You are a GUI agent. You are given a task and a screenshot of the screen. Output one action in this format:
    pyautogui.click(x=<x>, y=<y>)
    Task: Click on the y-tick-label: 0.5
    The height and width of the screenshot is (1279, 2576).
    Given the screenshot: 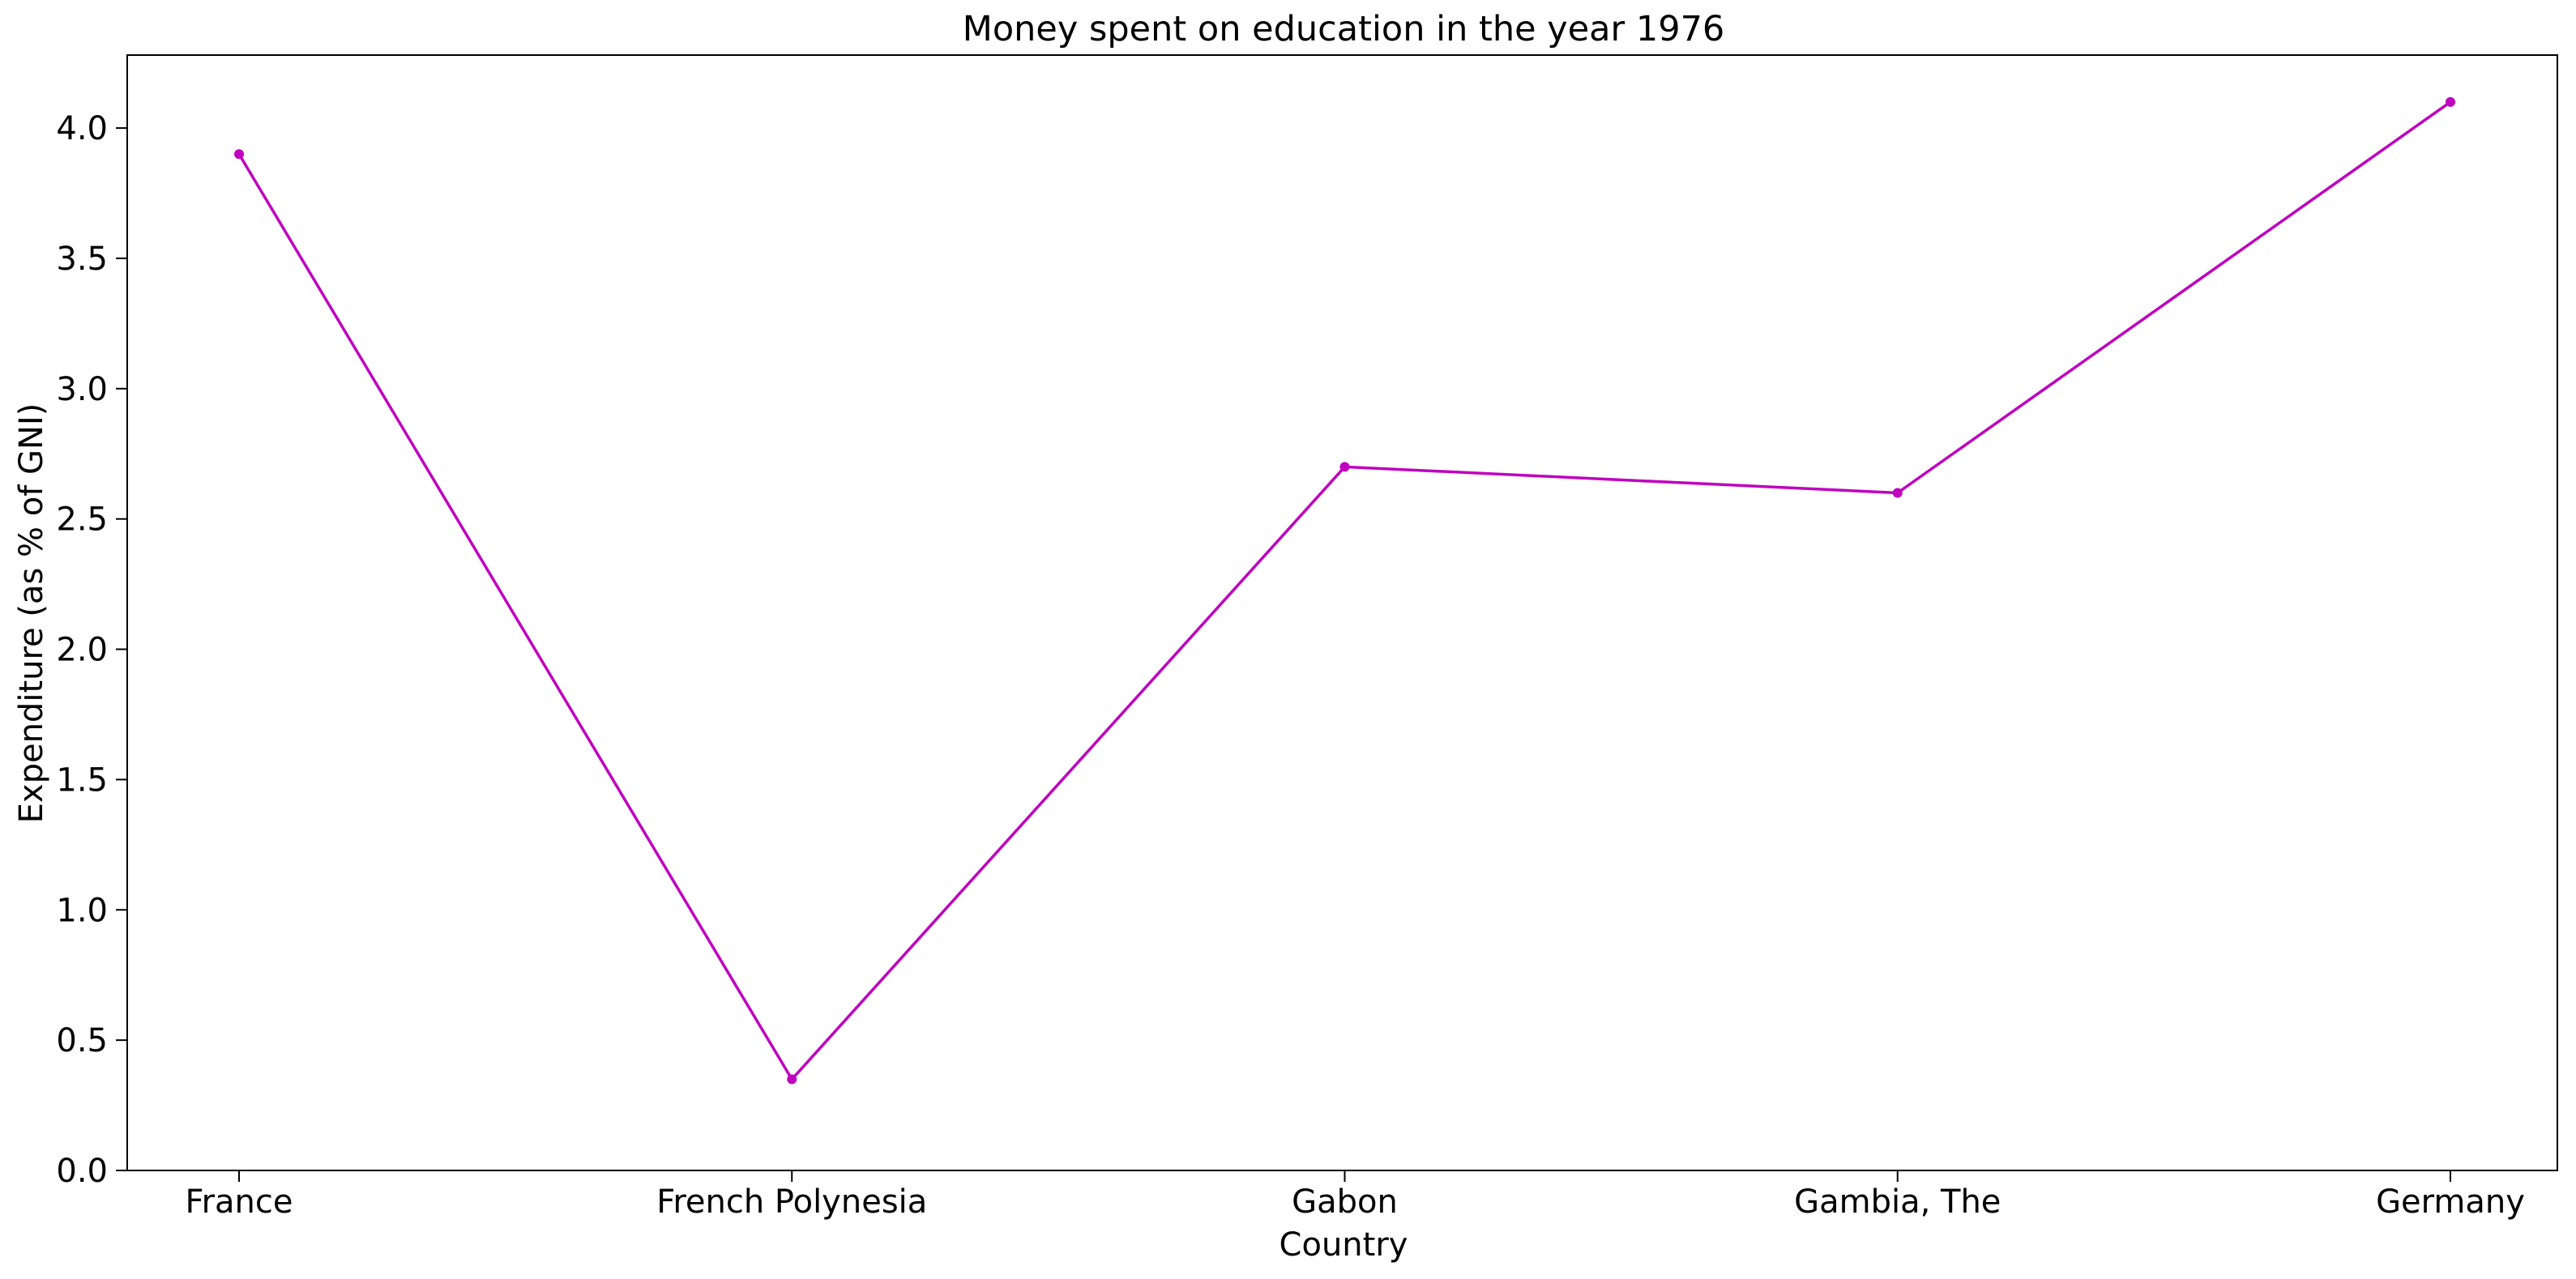 What is the action you would take?
    pyautogui.click(x=82, y=1040)
    